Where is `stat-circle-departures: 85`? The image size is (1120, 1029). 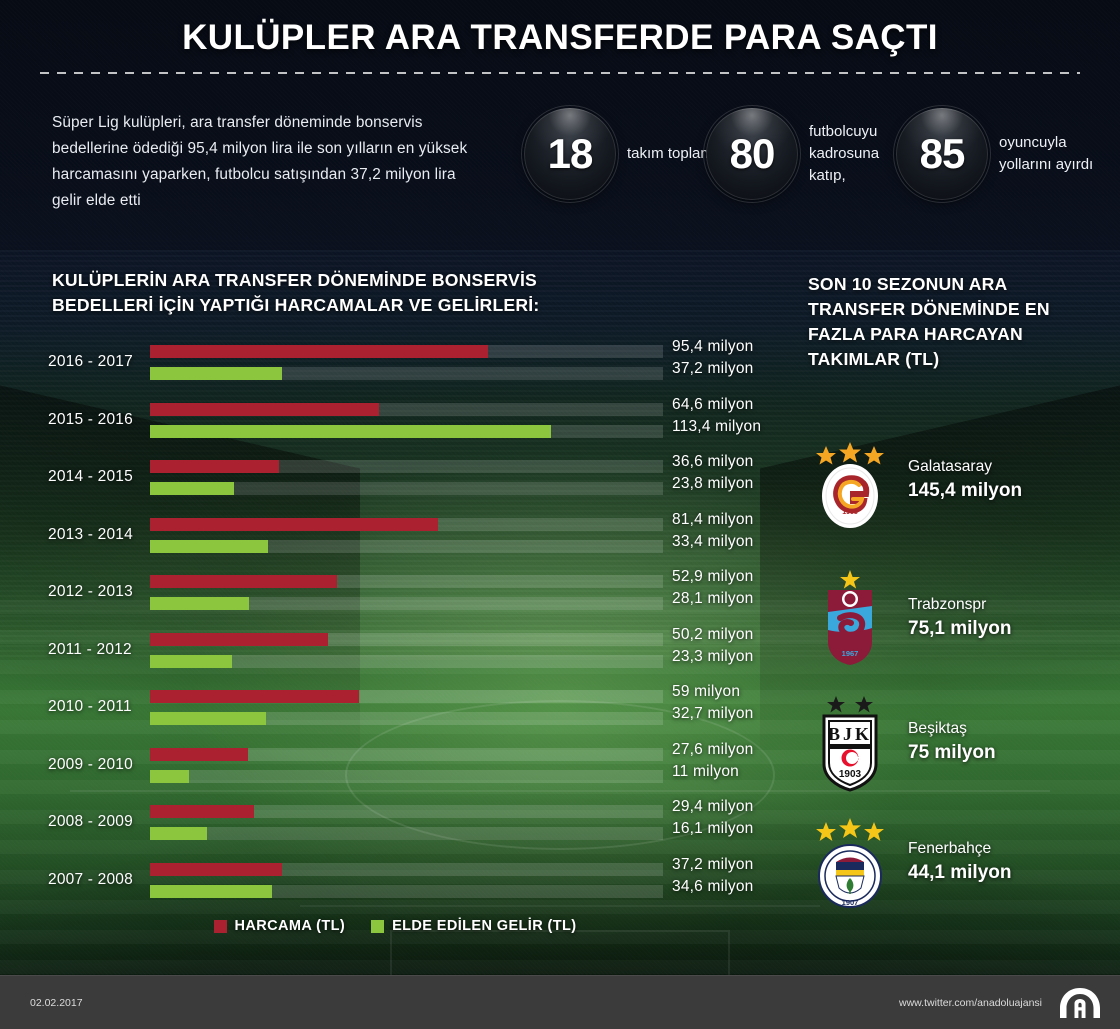 stat-circle-departures: 85 is located at coordinates (942, 154).